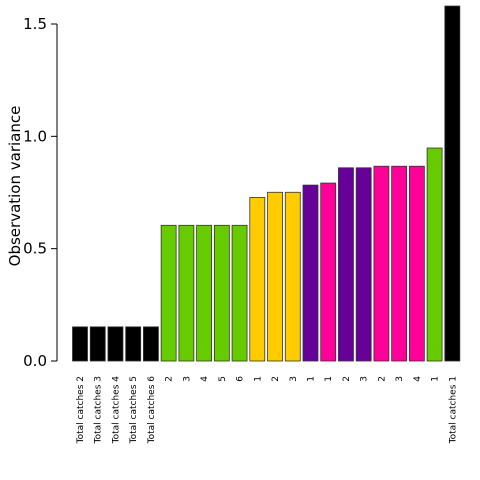 The width and height of the screenshot is (480, 480). Describe the element at coordinates (35, 249) in the screenshot. I see `y-tick-label: 0.5` at that location.